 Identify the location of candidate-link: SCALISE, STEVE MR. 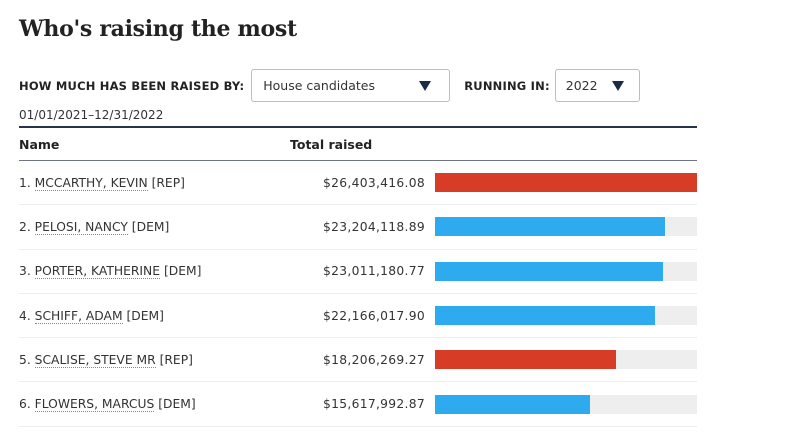
(95, 360).